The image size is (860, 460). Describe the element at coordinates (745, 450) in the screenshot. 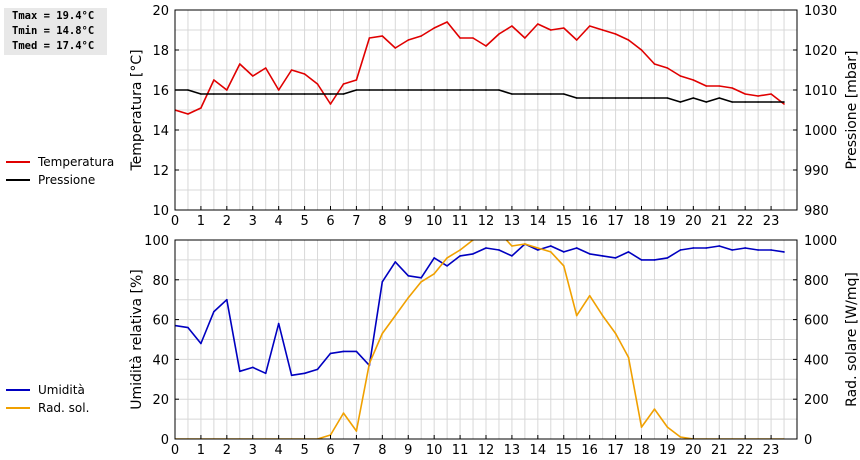

I see `x-tick-label: 22` at that location.